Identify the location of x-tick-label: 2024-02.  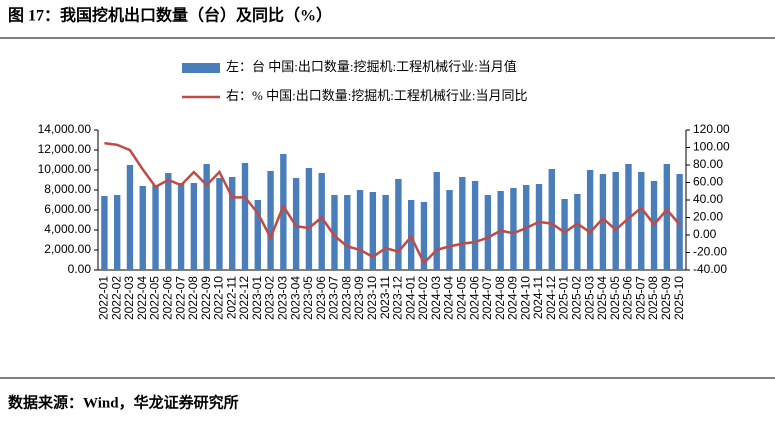
(423, 298).